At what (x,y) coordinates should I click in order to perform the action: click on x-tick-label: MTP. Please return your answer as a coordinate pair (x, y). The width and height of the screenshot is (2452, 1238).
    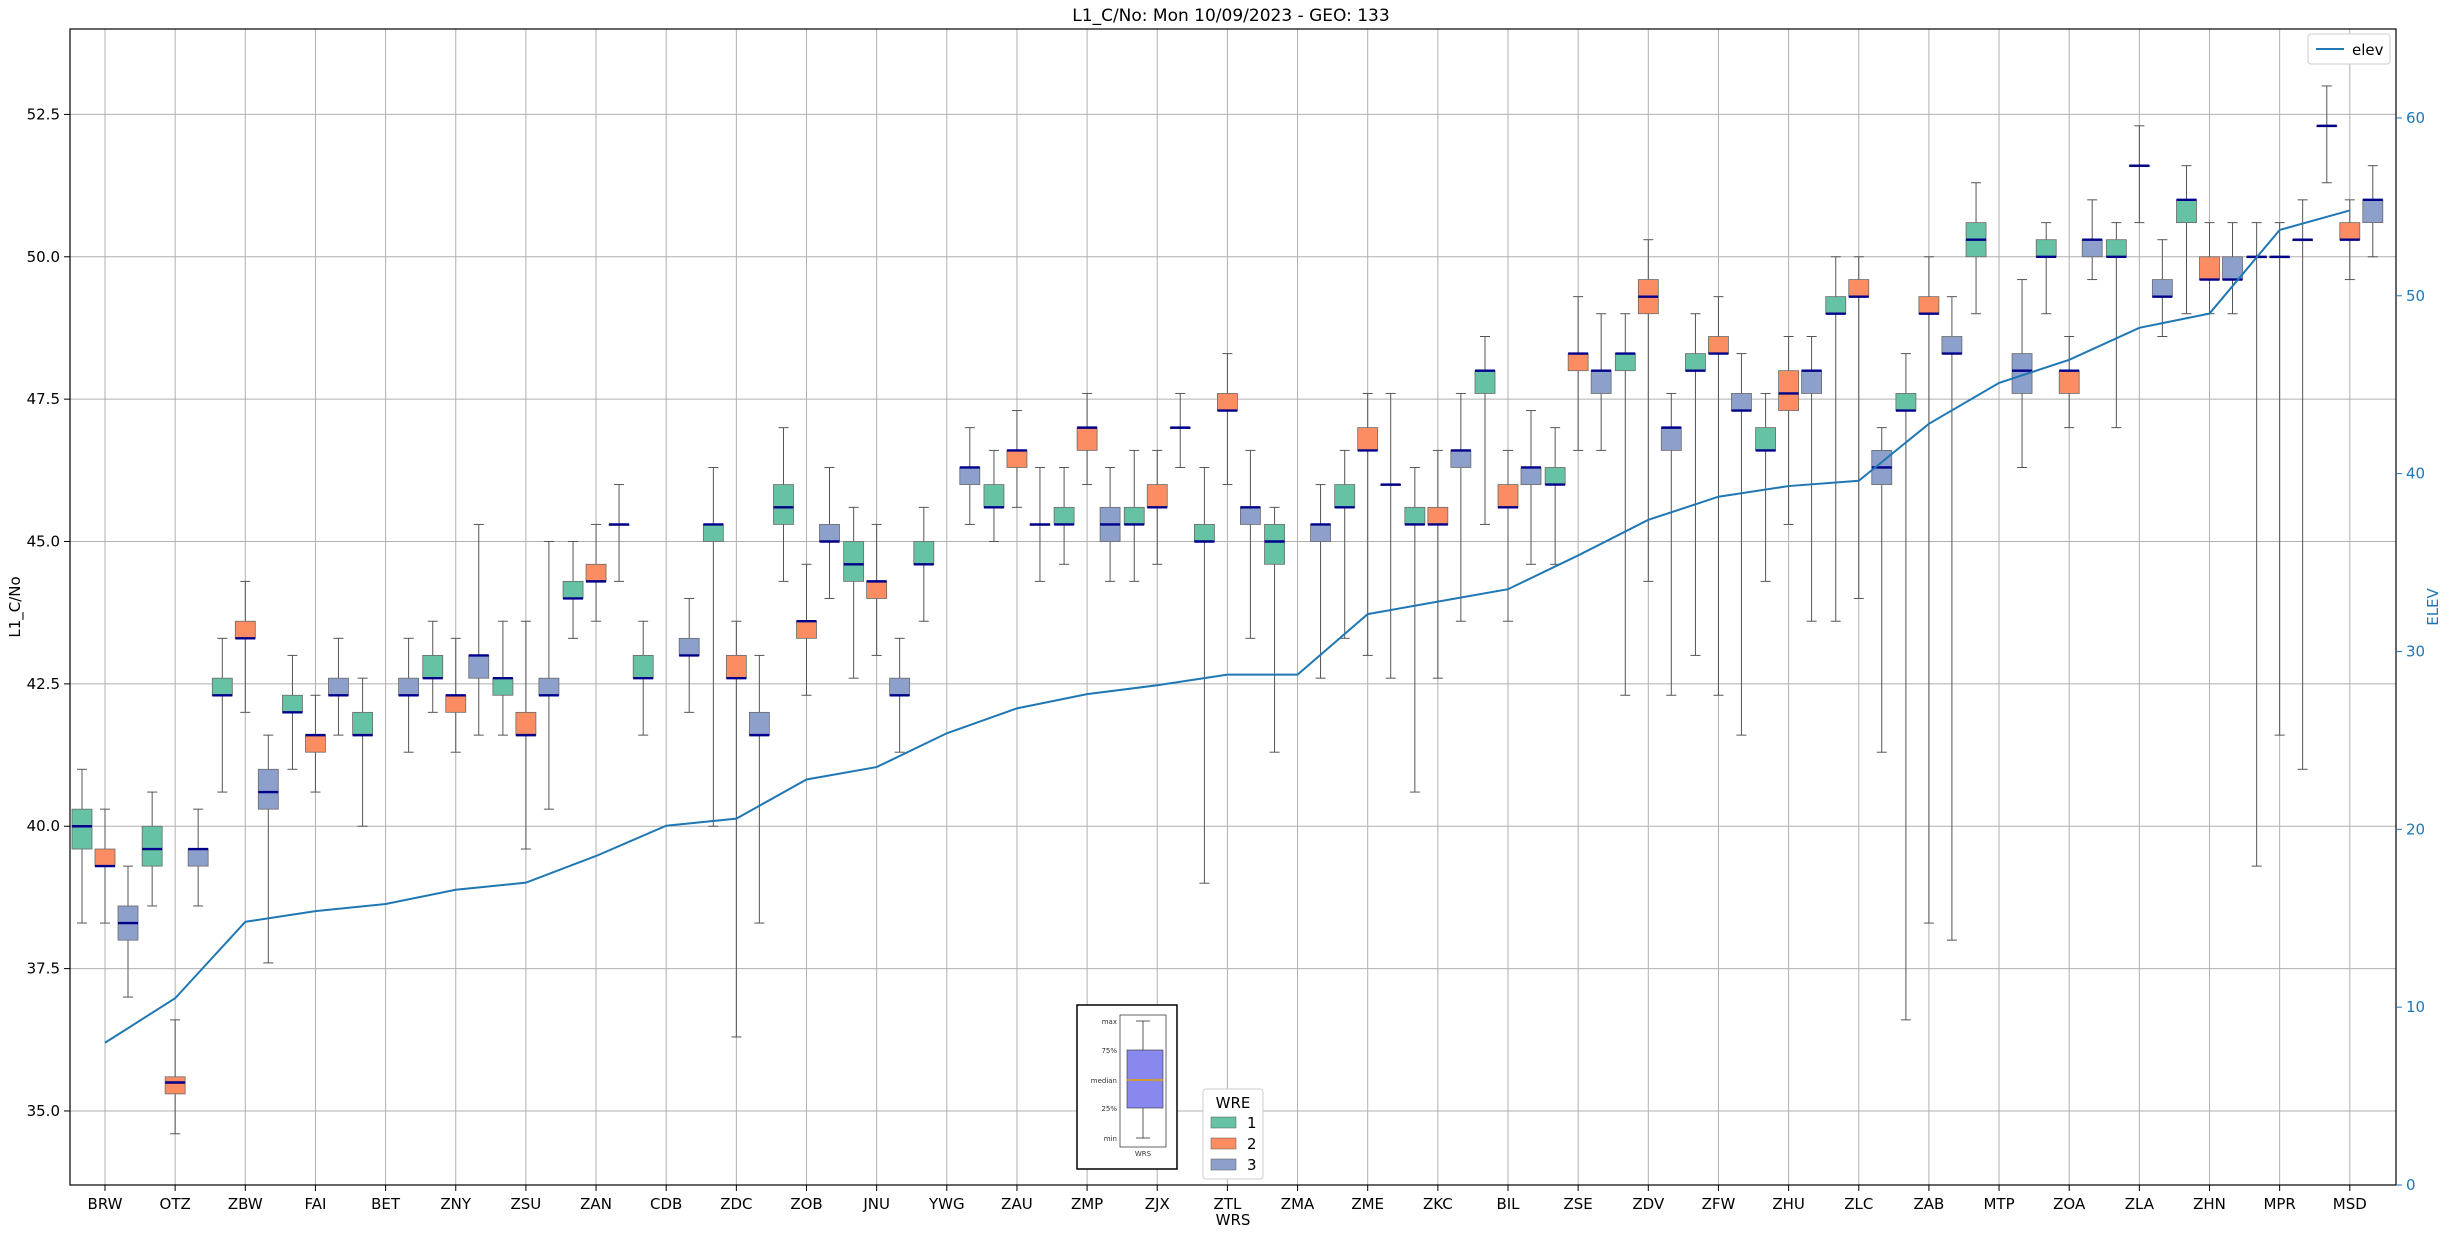
    Looking at the image, I should click on (1998, 1204).